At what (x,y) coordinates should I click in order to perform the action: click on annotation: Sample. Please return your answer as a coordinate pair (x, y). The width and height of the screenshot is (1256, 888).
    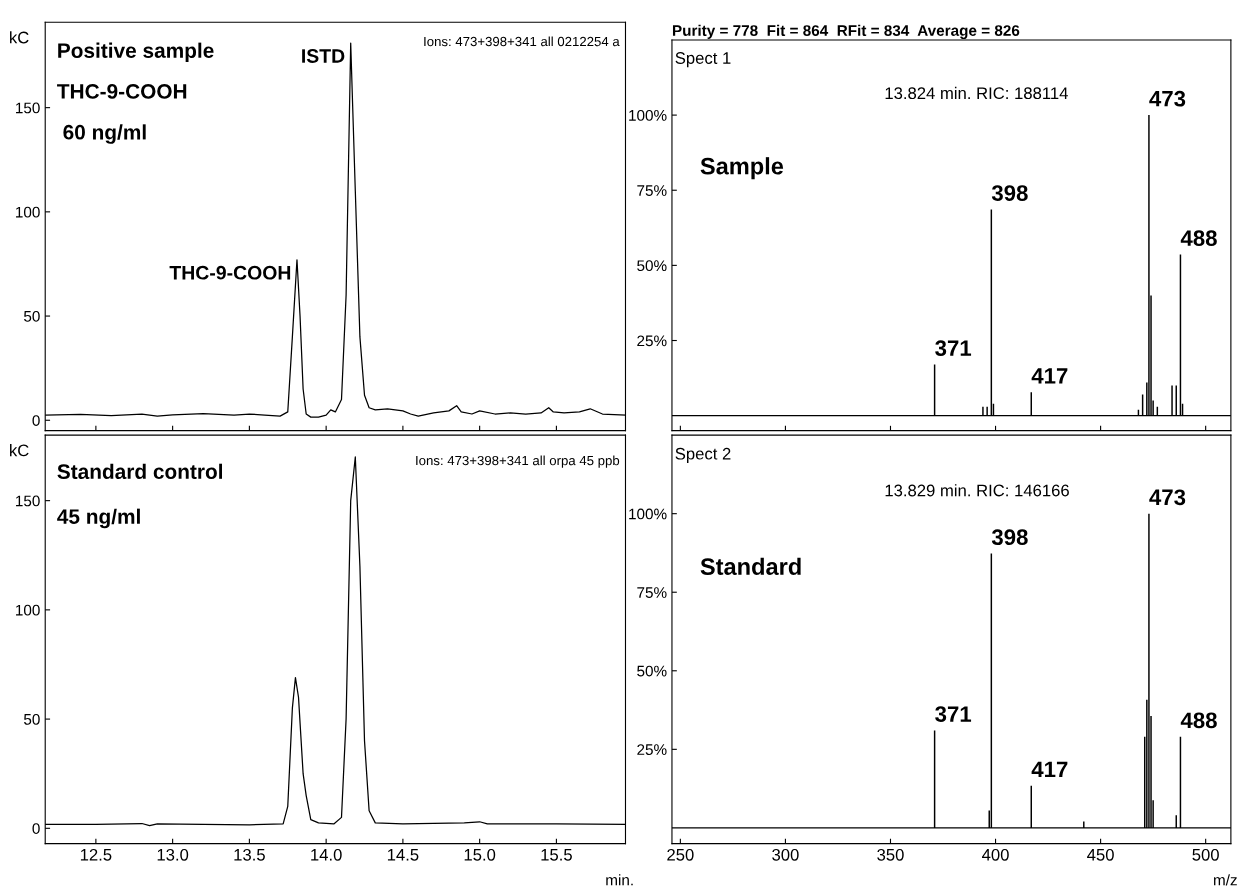
    Looking at the image, I should click on (742, 168).